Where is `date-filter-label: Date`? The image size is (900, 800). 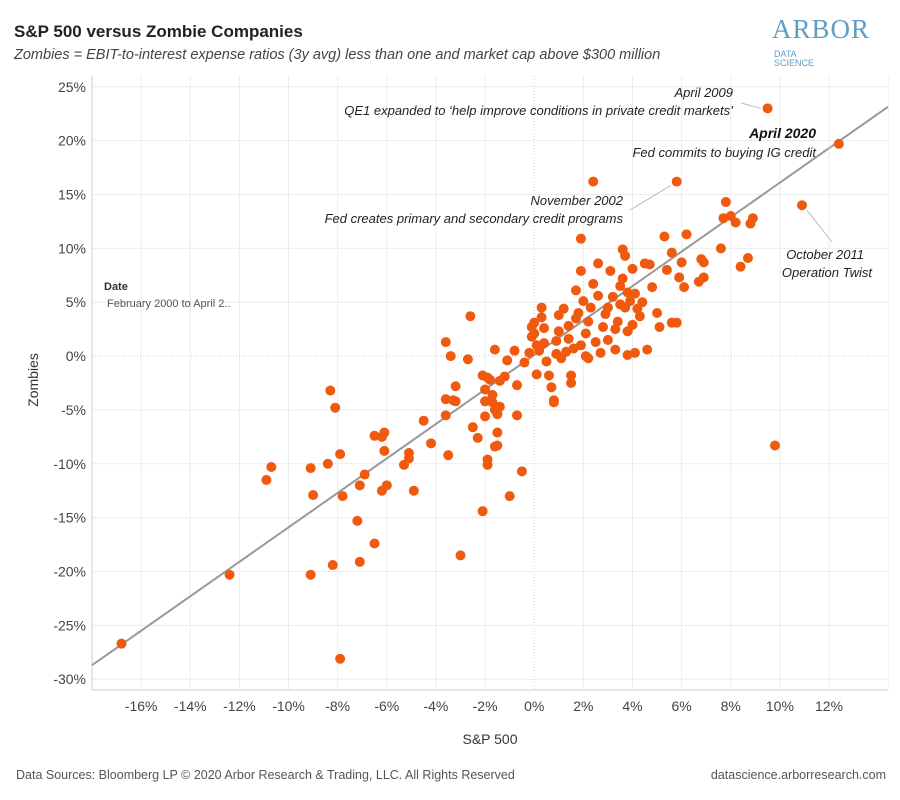 date-filter-label: Date is located at coordinates (116, 287).